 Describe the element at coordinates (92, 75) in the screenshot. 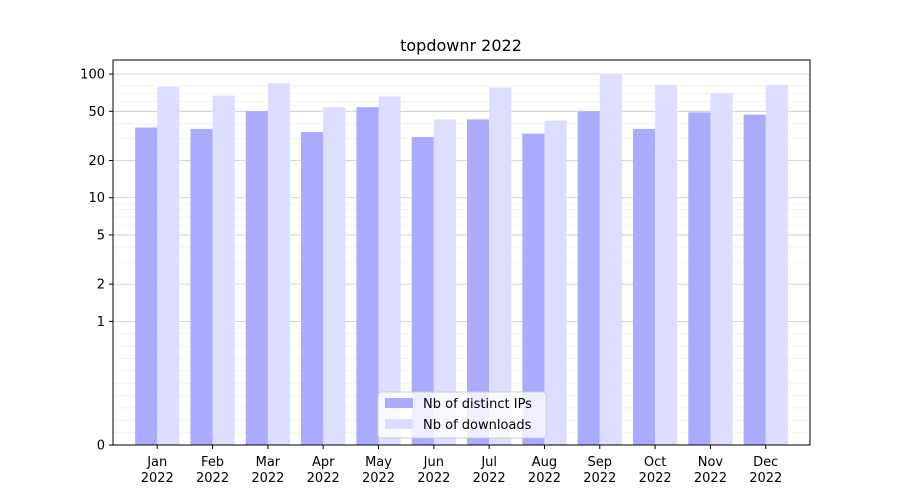

I see `y-tick-label: 100` at that location.